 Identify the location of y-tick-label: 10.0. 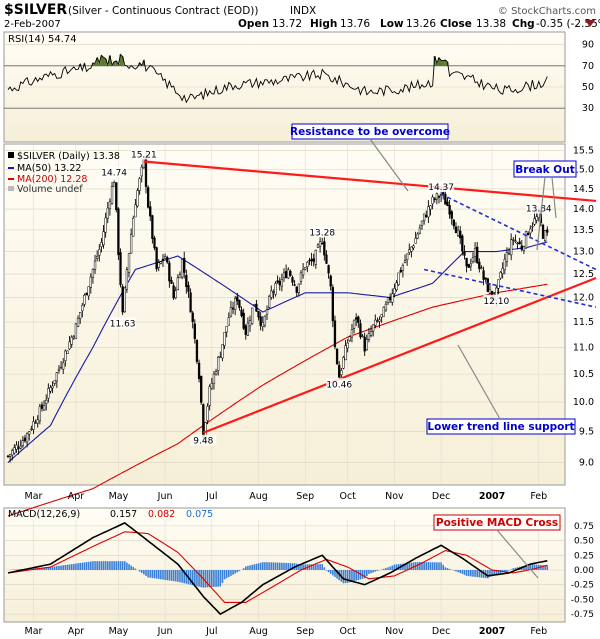
(583, 402).